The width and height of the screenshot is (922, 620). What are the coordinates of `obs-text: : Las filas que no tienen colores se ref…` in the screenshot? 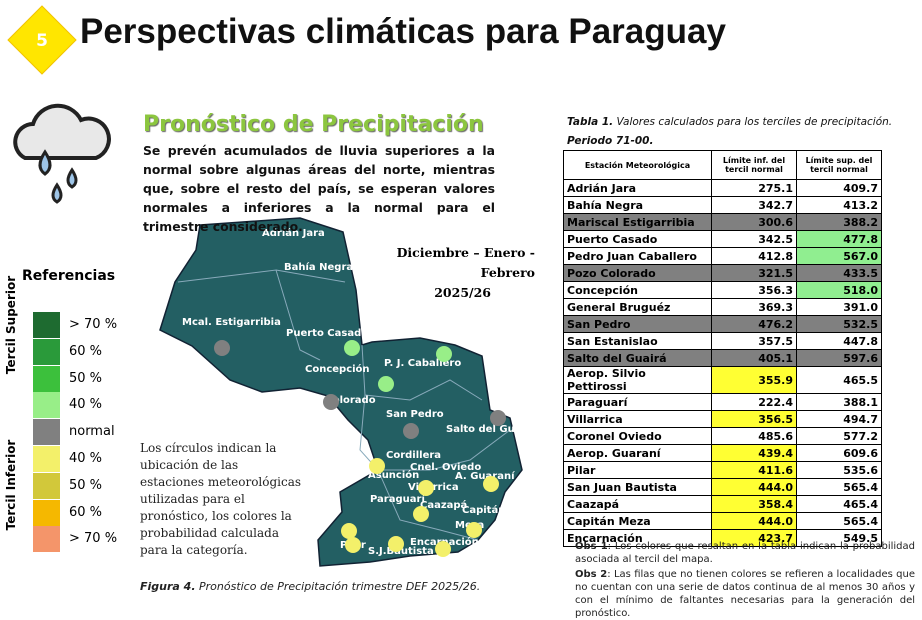 It's located at (745, 594).